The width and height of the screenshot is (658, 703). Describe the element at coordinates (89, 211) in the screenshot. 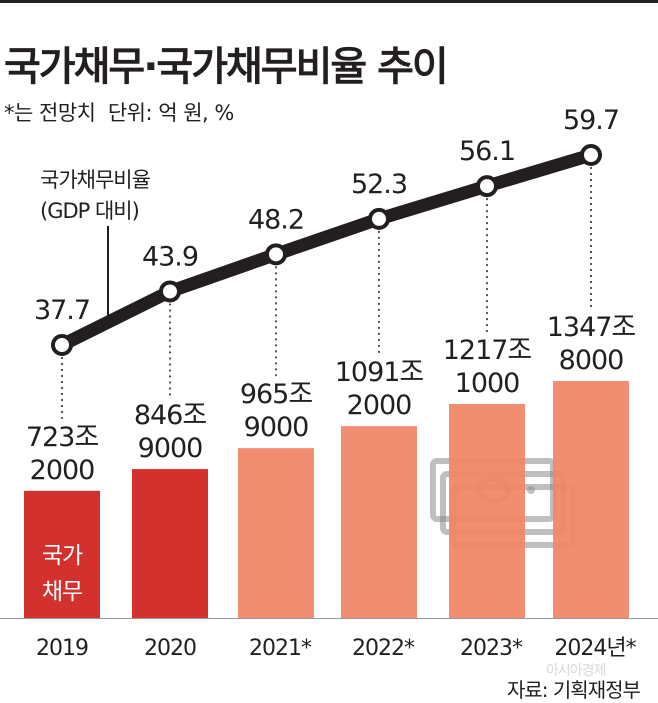

I see `series-label: (GDP 대비)` at that location.